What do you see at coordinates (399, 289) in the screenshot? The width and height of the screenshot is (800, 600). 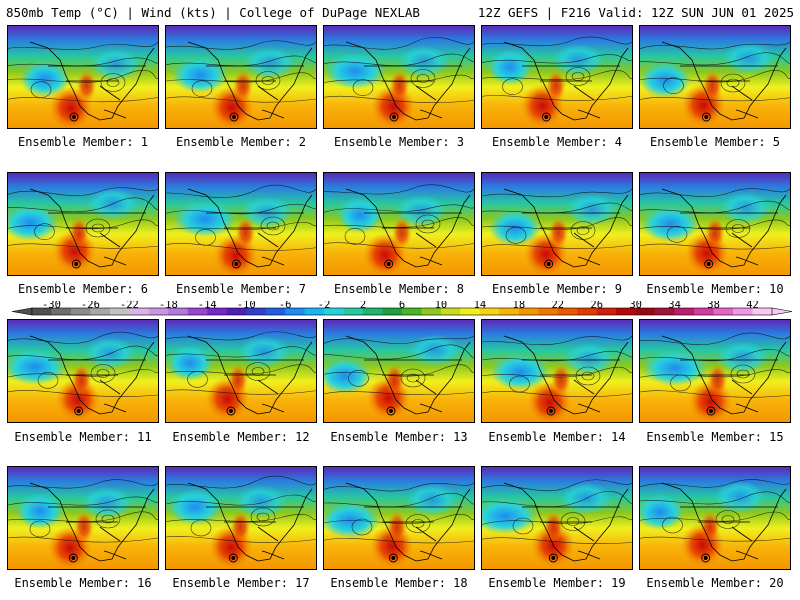 I see `ensemble-member-label: Ensemble Member: 8` at bounding box center [399, 289].